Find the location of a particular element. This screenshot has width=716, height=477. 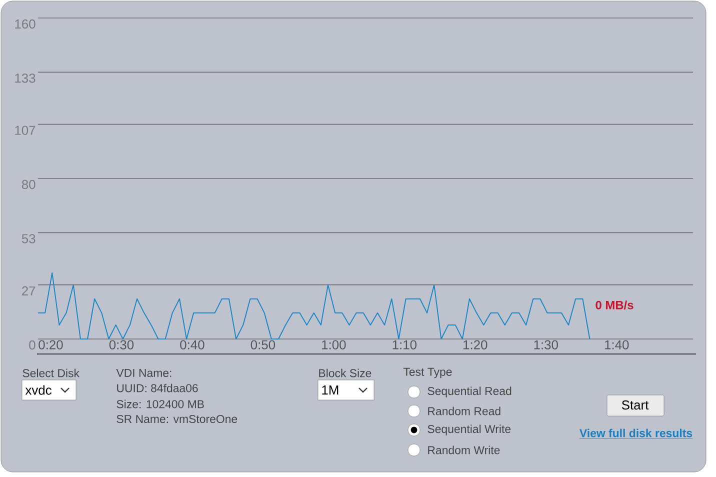

y-tick-label: 133 is located at coordinates (25, 78).